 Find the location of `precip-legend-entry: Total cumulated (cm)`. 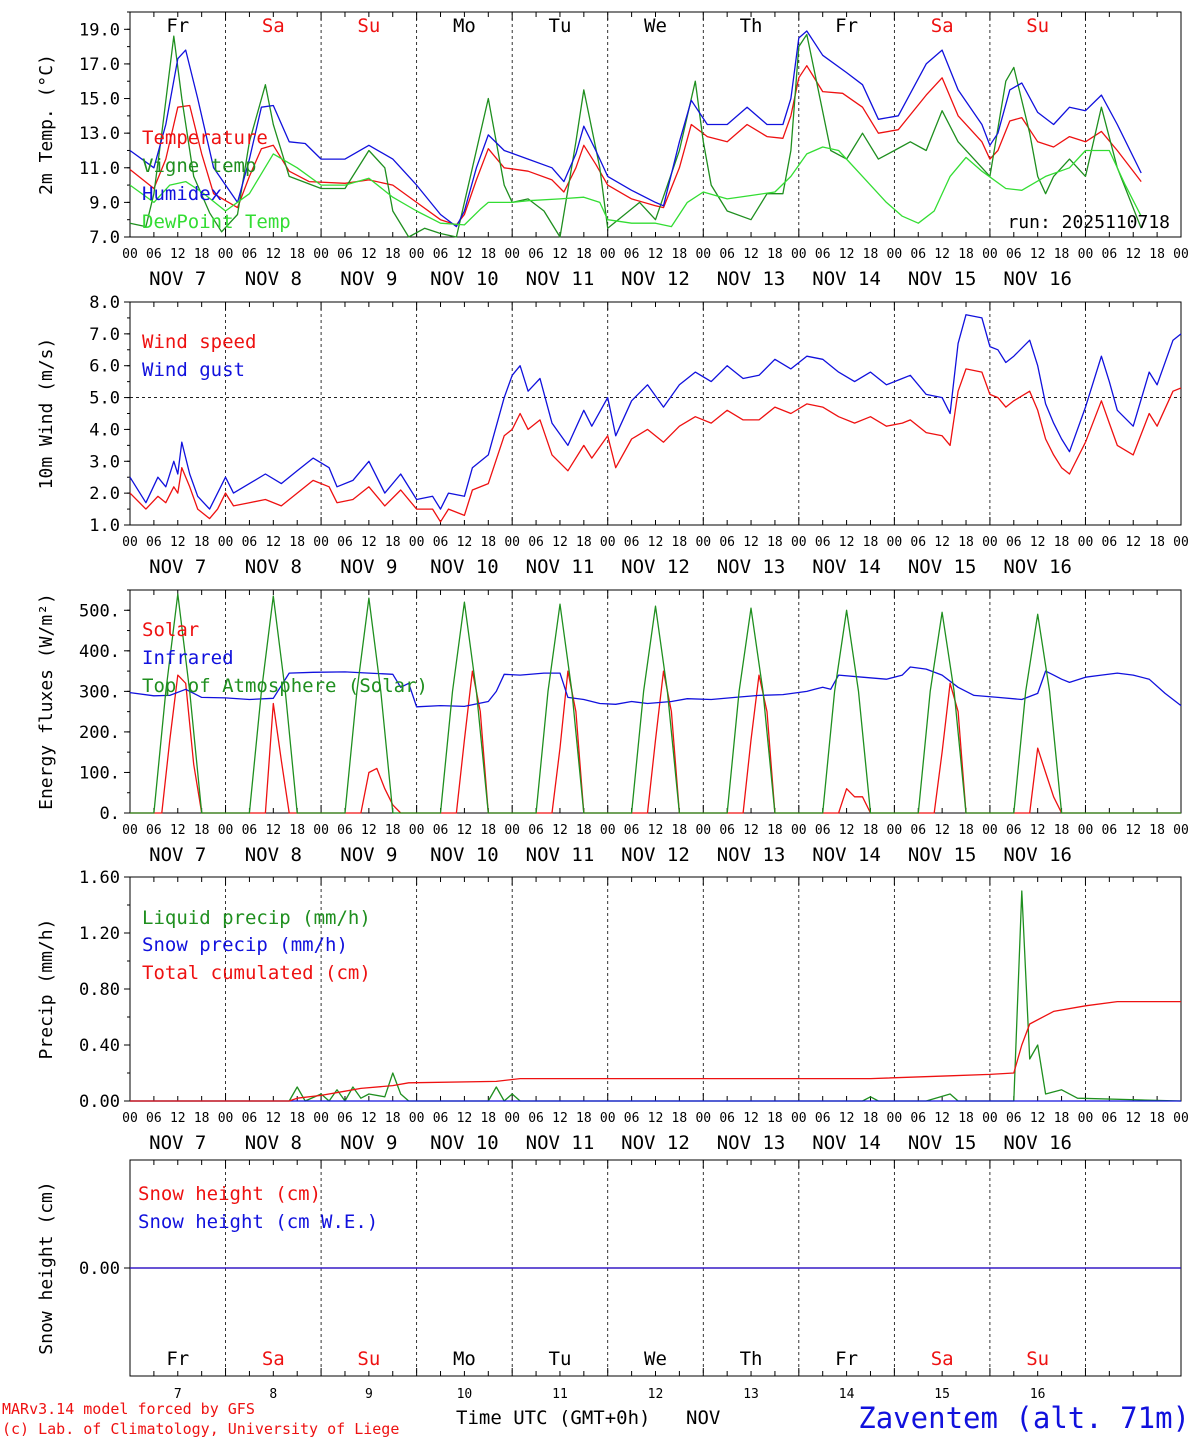

precip-legend-entry: Total cumulated (cm) is located at coordinates (256, 973).